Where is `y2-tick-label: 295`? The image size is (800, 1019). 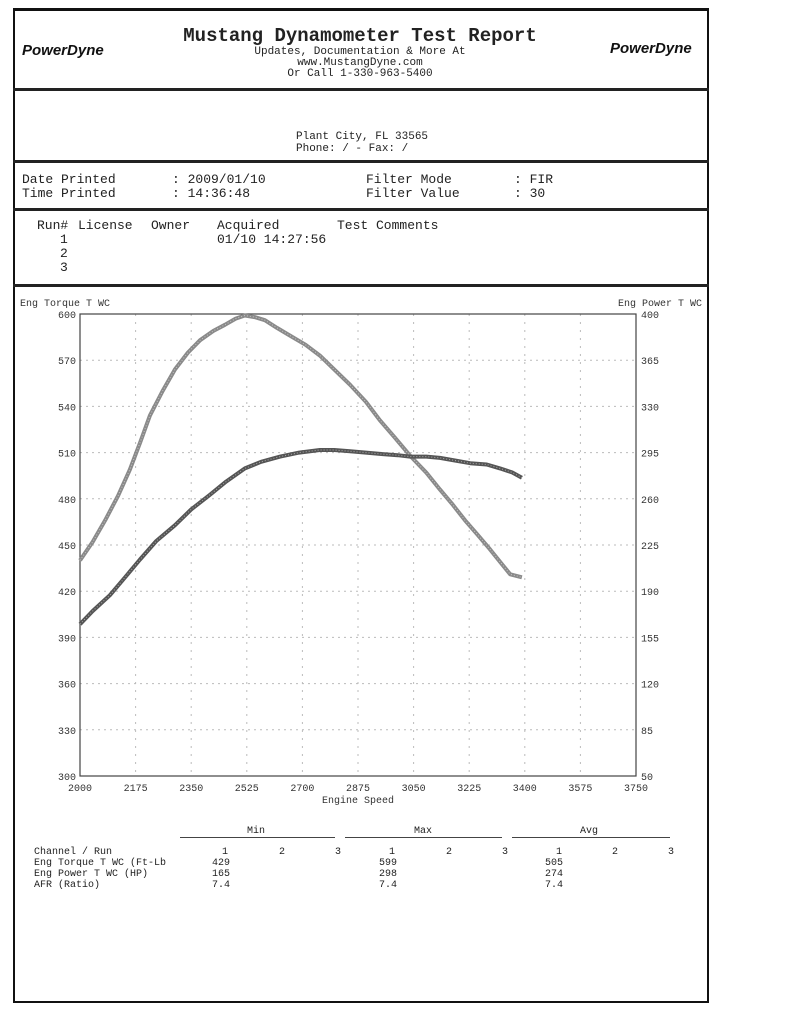
y2-tick-label: 295 is located at coordinates (650, 455).